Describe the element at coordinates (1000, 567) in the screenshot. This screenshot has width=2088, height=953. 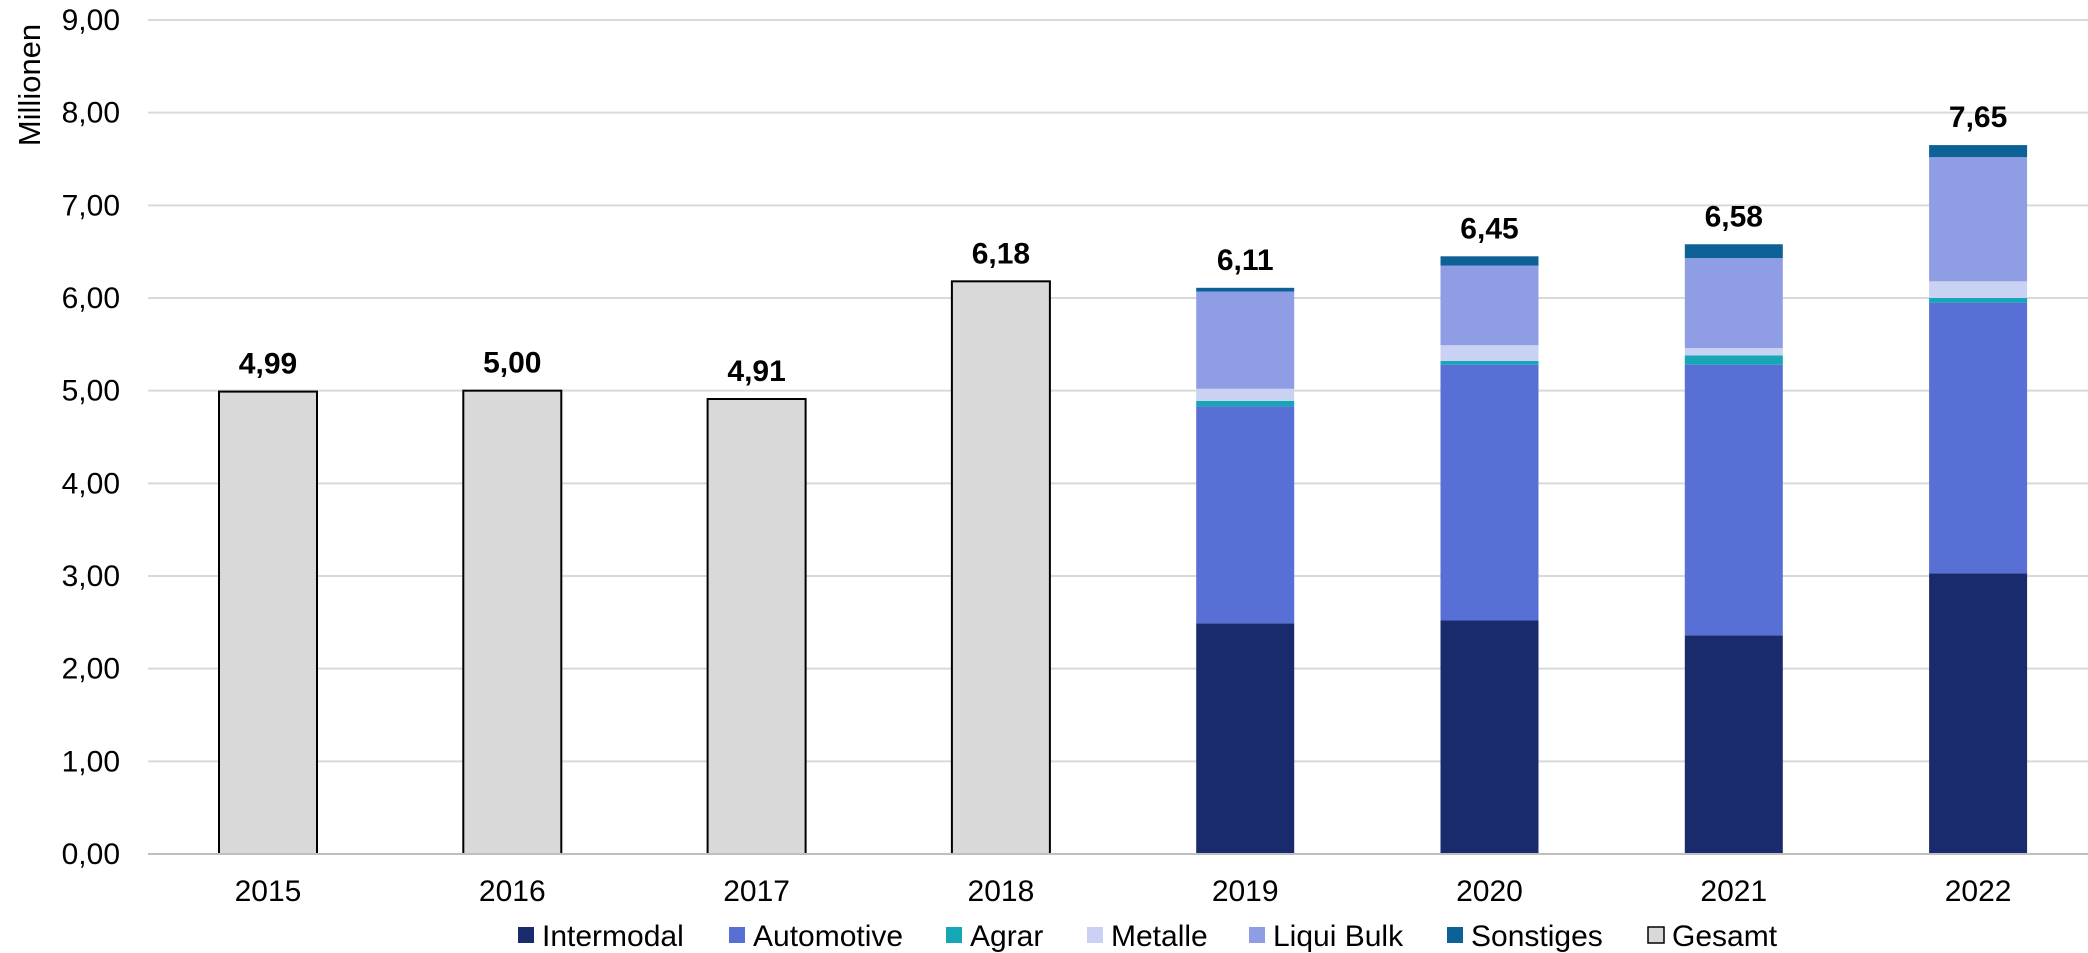
I see `bar-gesamt-2018` at that location.